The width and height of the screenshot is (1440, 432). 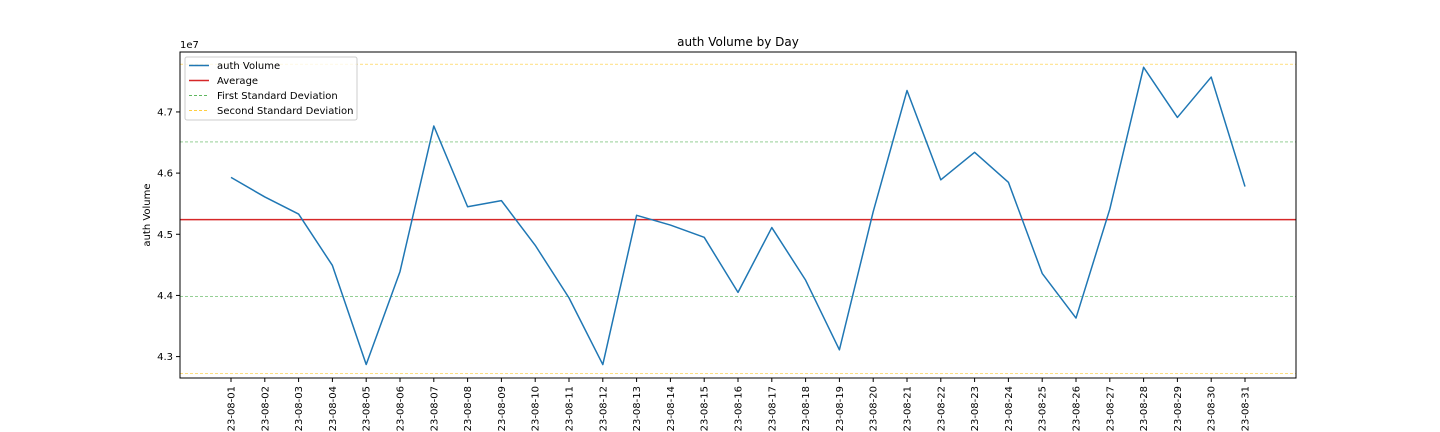 I want to click on chart-title: auth Volume by Day, so click(x=738, y=42).